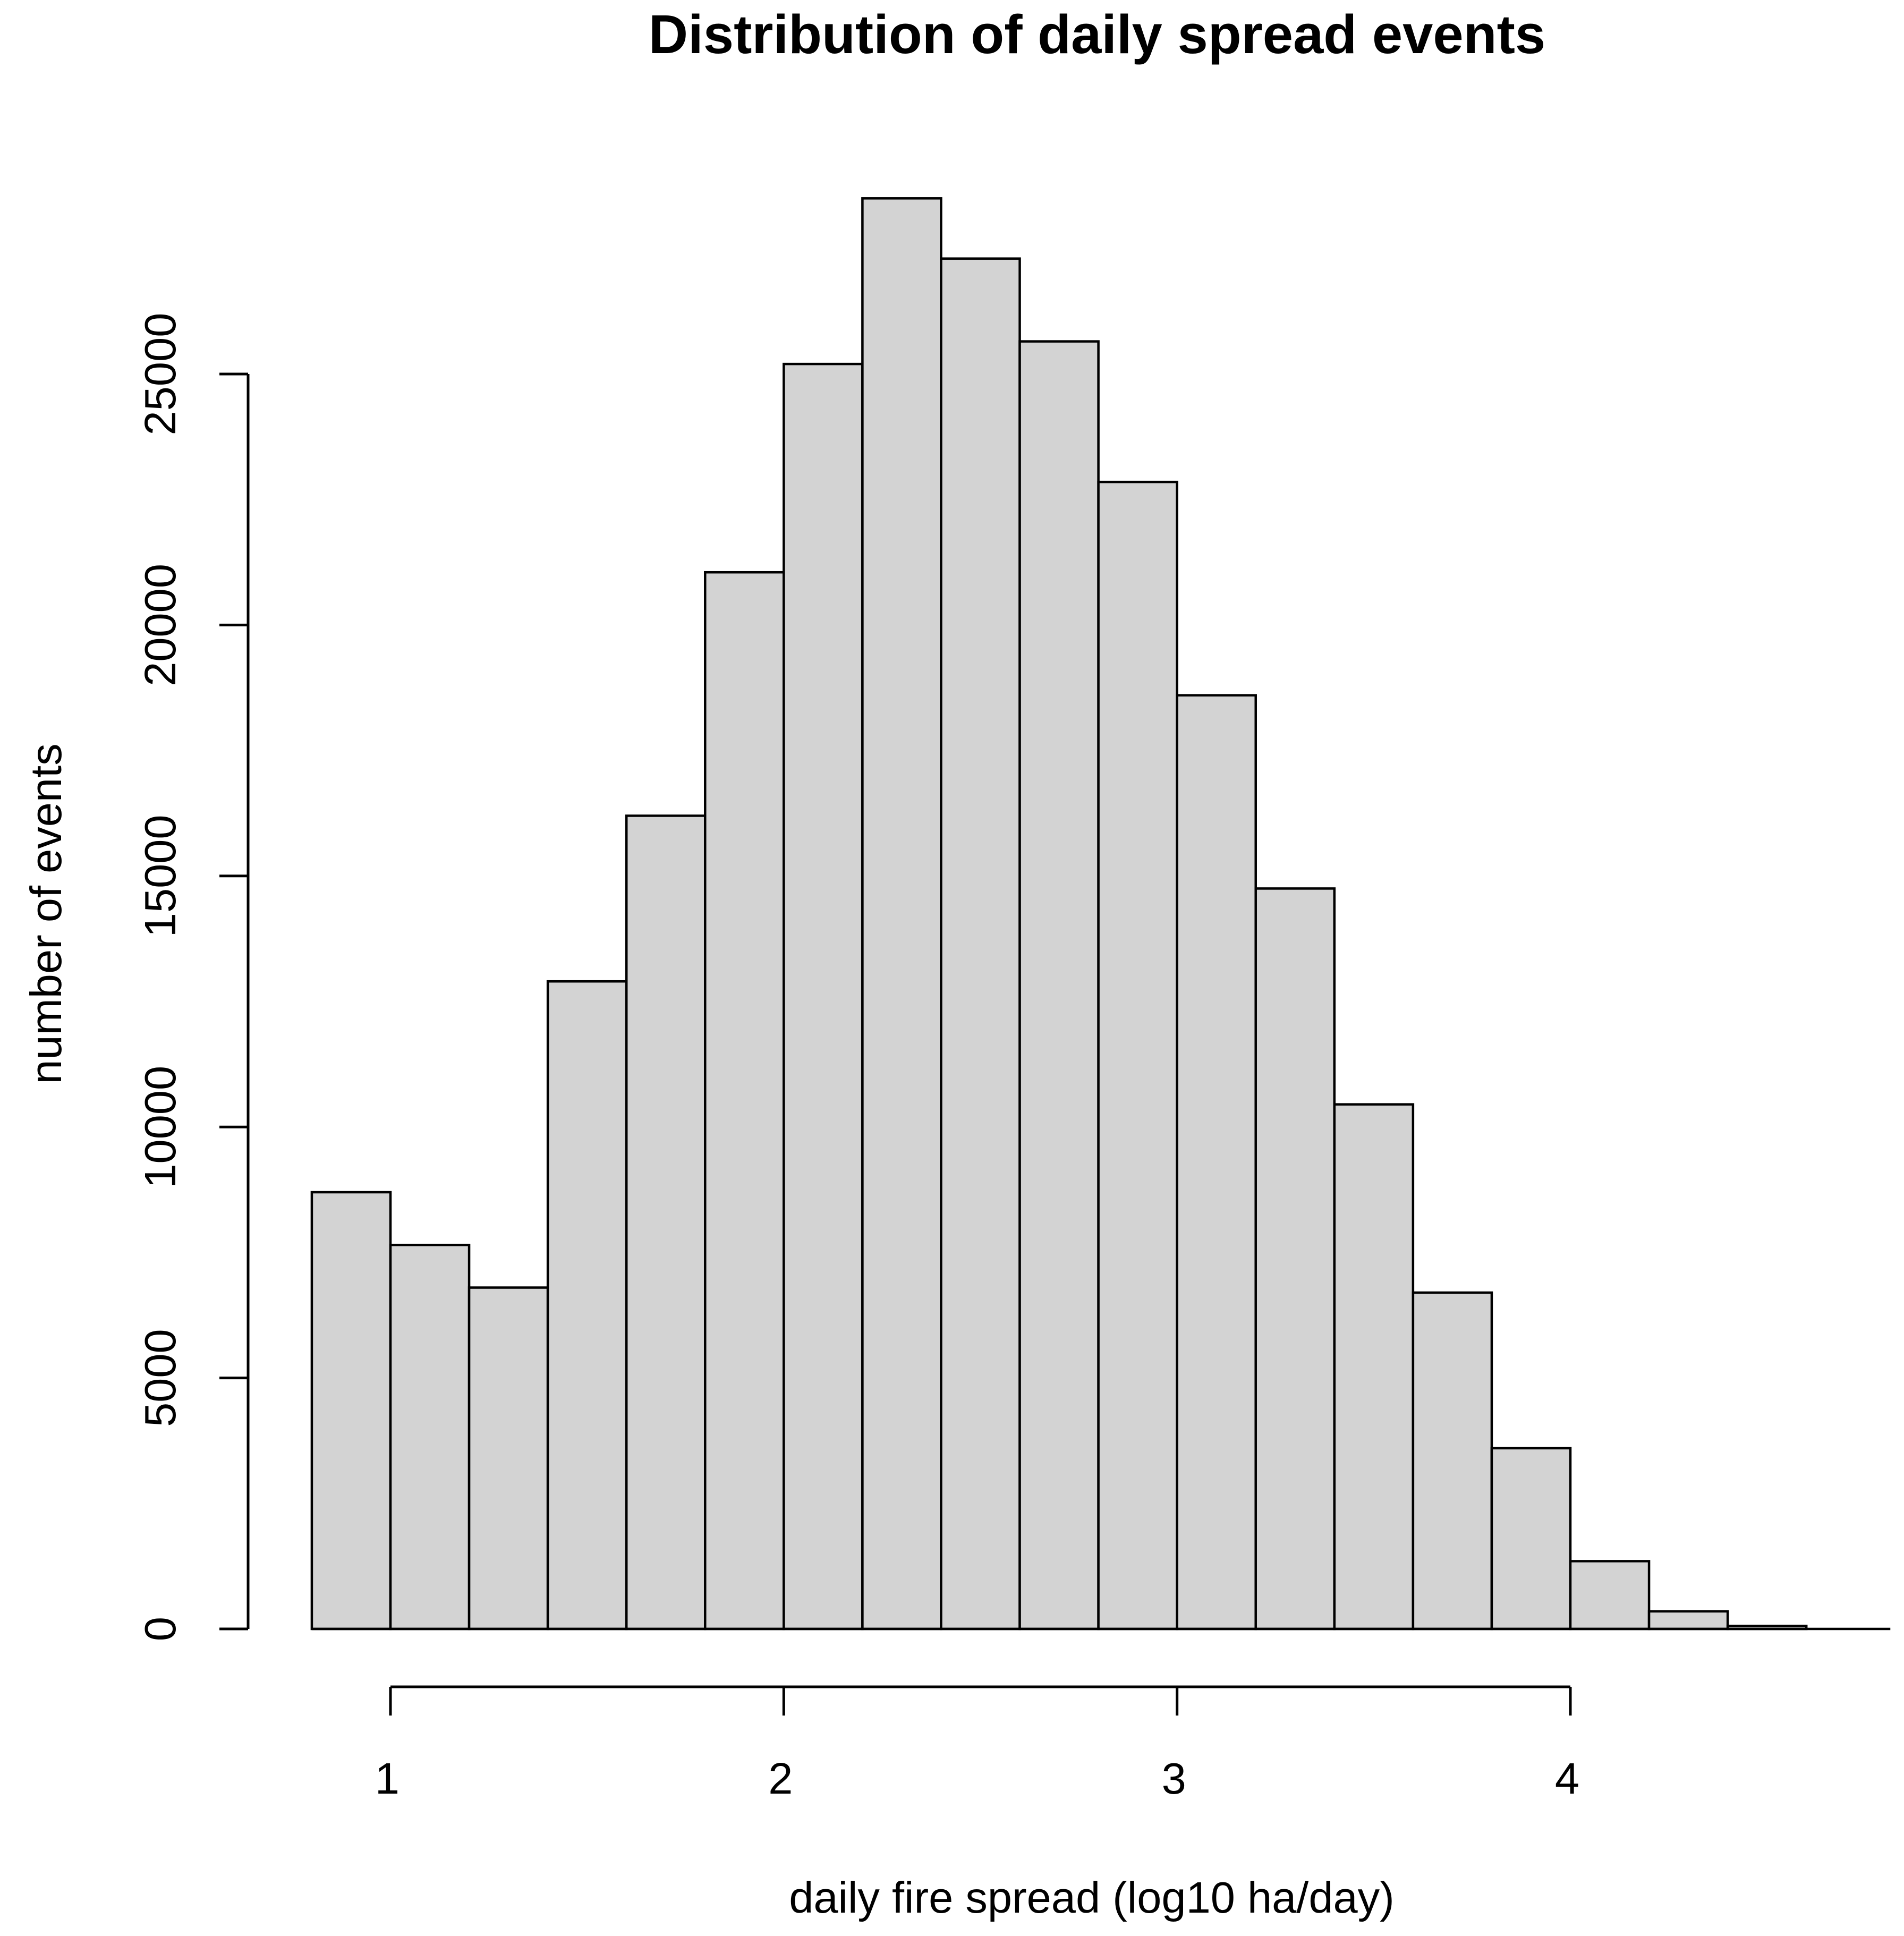 This screenshot has height=1936, width=1904. Describe the element at coordinates (160, 875) in the screenshot. I see `y-tick-label: 15000` at that location.